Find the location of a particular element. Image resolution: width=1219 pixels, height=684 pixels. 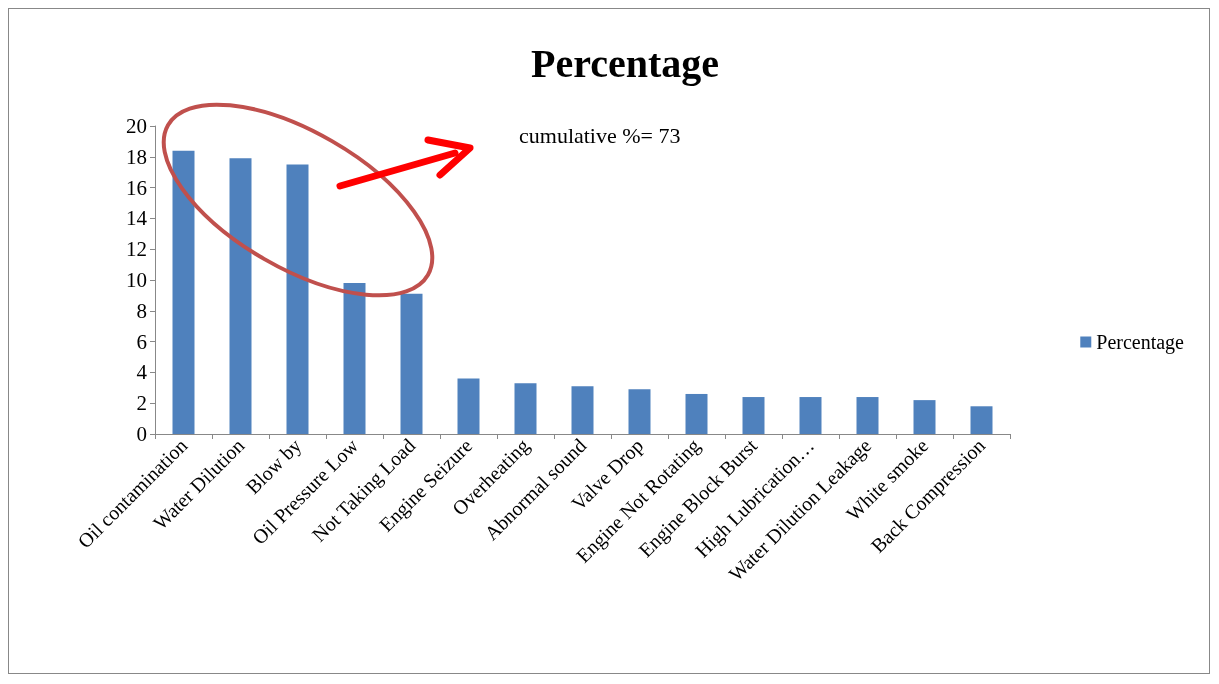

y-tick-label: 6 is located at coordinates (141, 341).